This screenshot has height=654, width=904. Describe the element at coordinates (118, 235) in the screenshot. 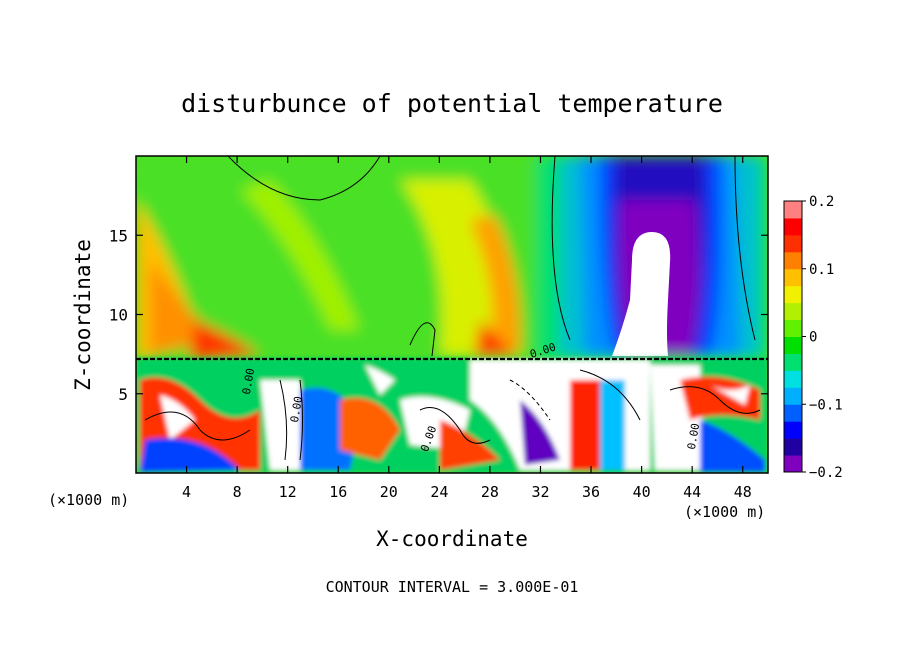

I see `y-tick-label: 15` at that location.